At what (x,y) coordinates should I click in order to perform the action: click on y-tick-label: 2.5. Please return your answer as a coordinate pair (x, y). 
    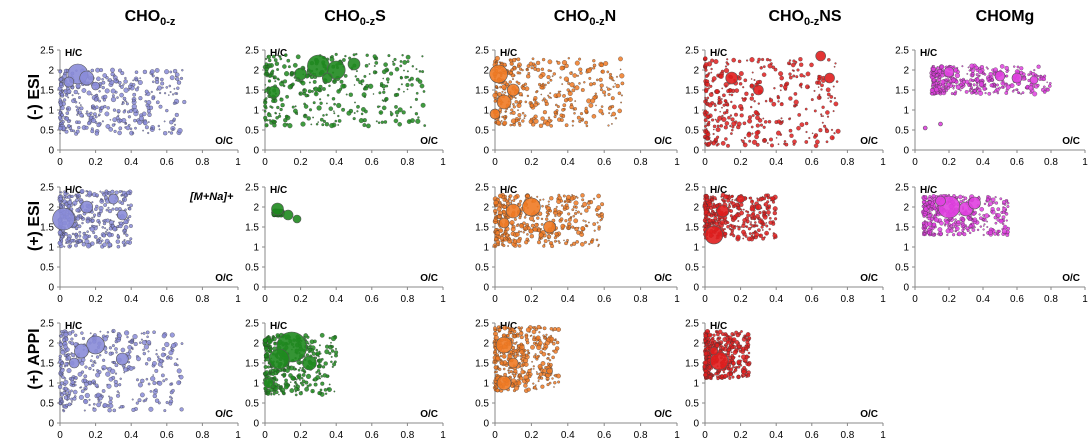
    Looking at the image, I should click on (252, 51).